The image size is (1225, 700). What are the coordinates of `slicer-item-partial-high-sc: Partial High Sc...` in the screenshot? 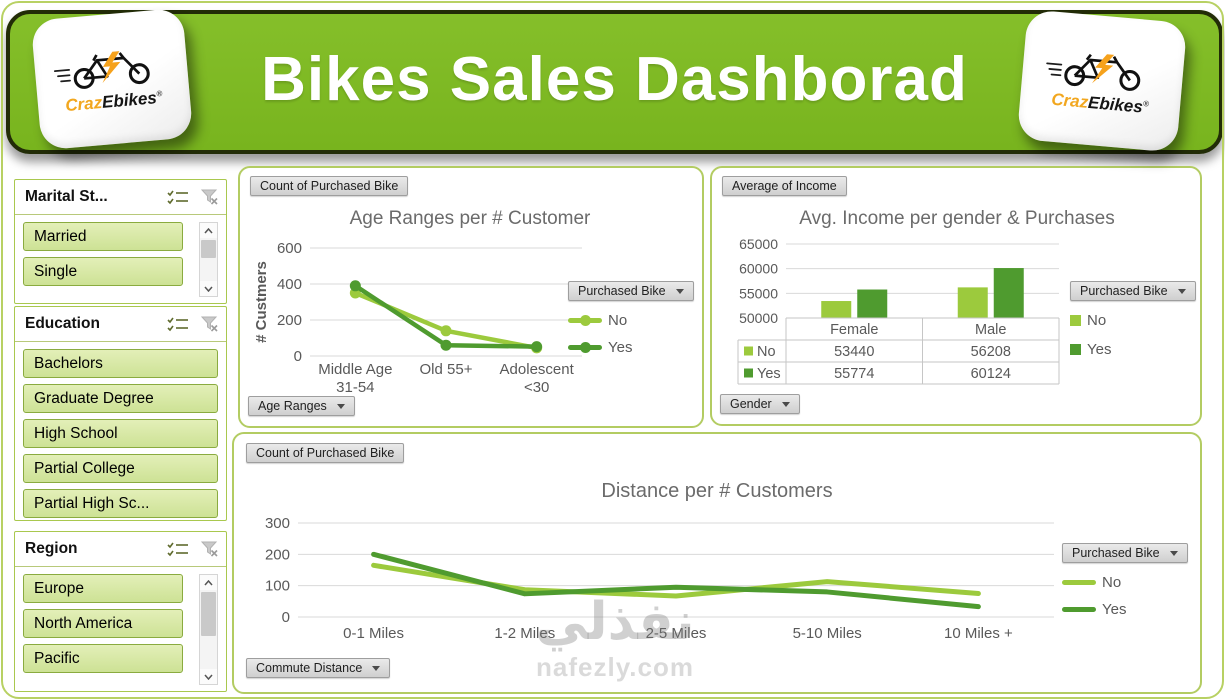 It's located at (120, 503).